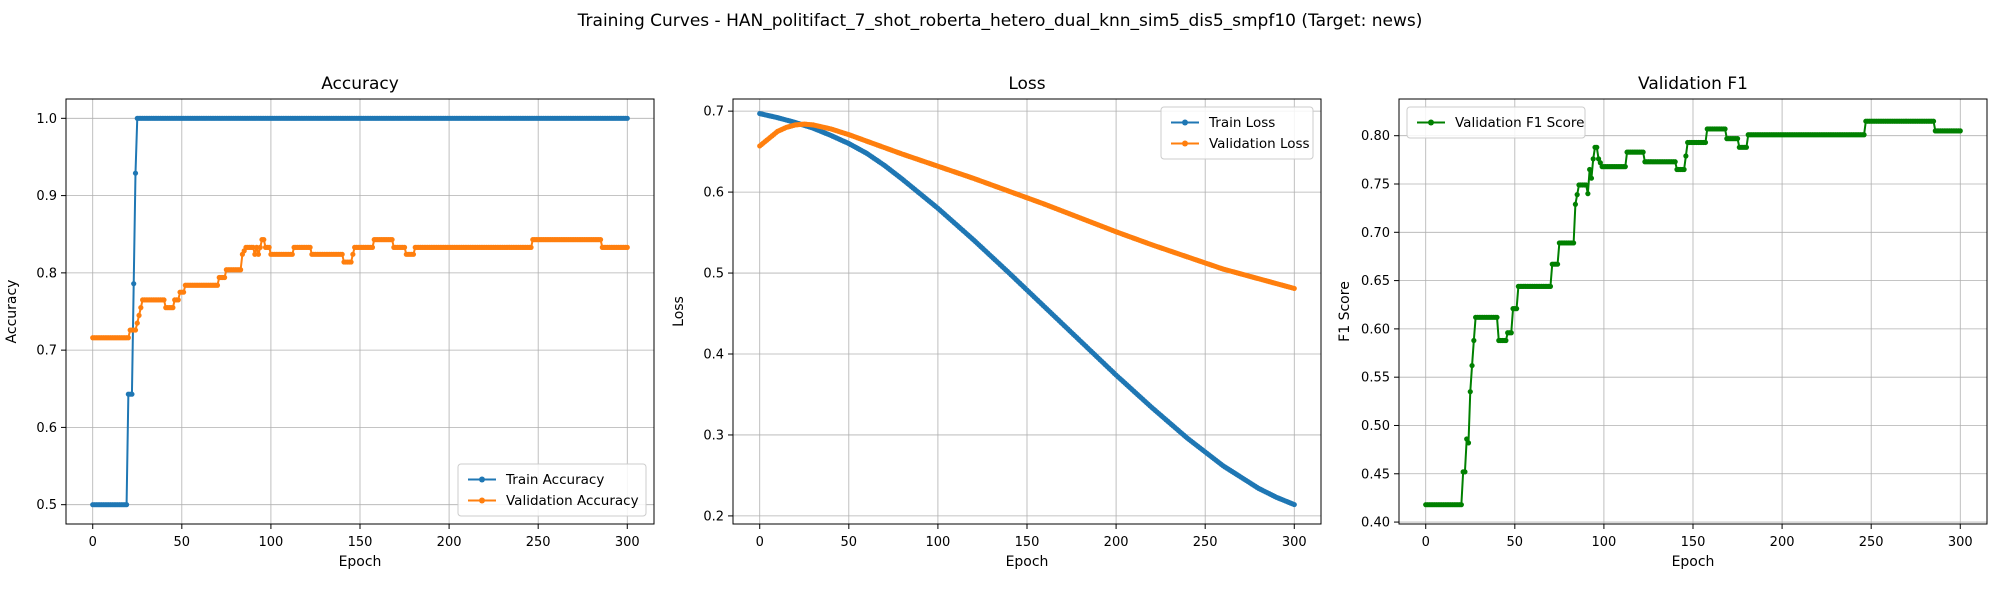  What do you see at coordinates (1375, 474) in the screenshot?
I see `y-tick-label: 0.45` at bounding box center [1375, 474].